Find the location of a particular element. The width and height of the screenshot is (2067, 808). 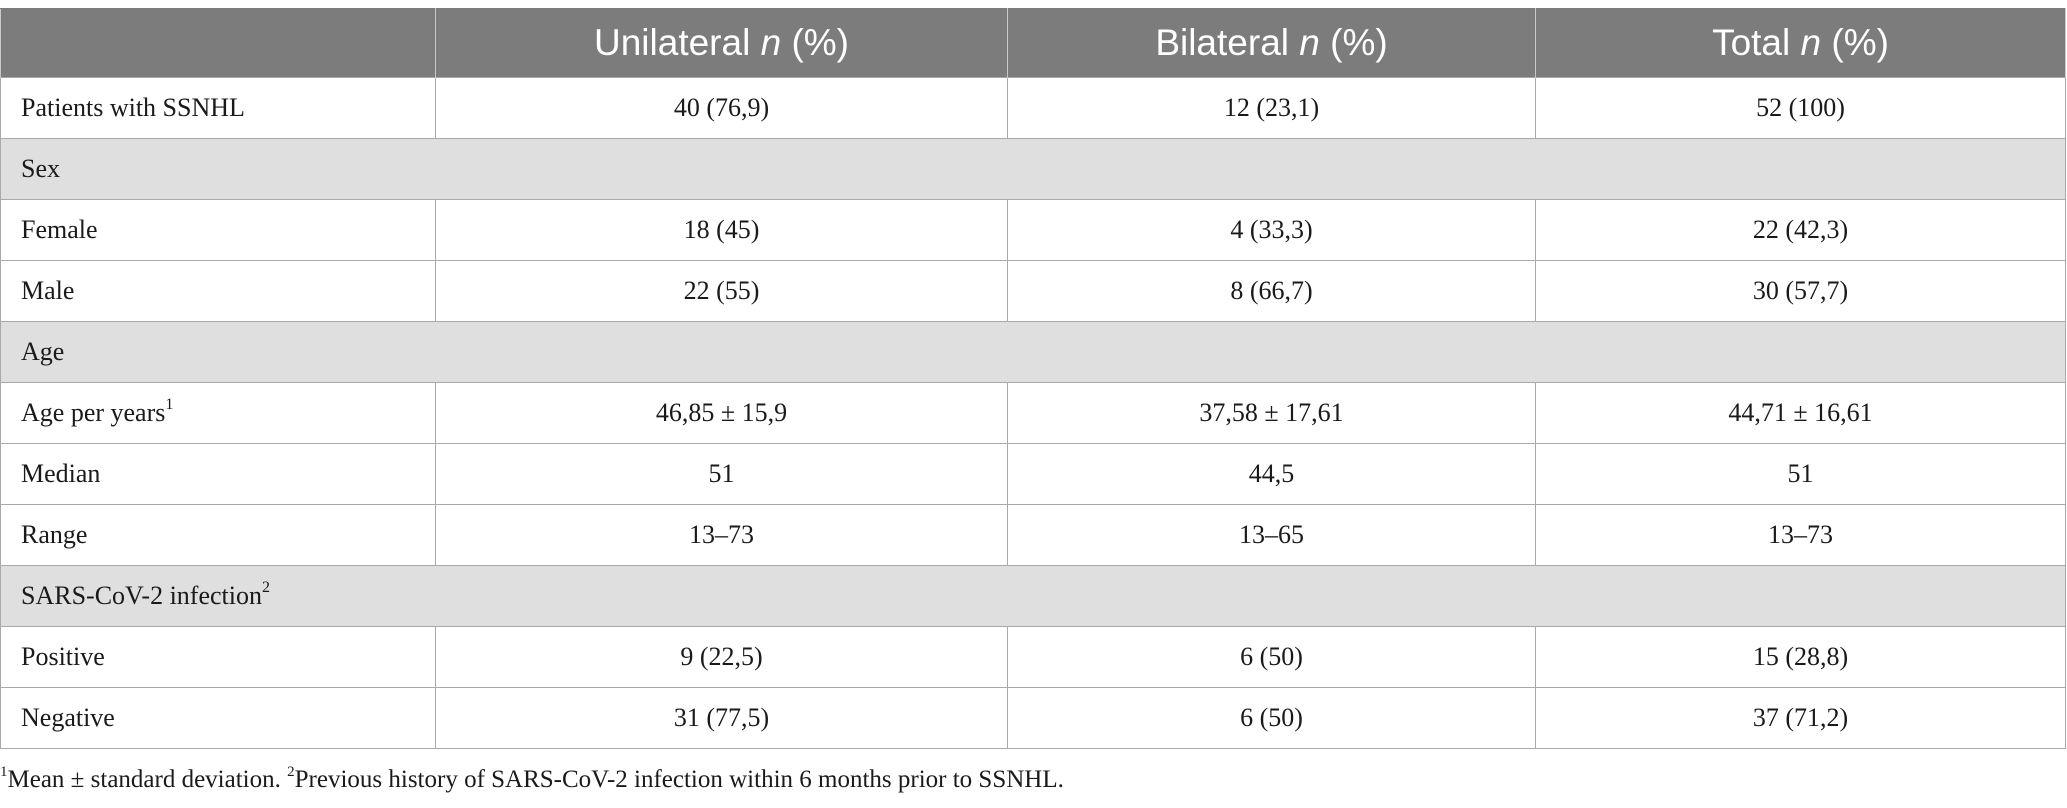

table-row: Range 13–73 13–65 13–73 is located at coordinates (1033, 535).